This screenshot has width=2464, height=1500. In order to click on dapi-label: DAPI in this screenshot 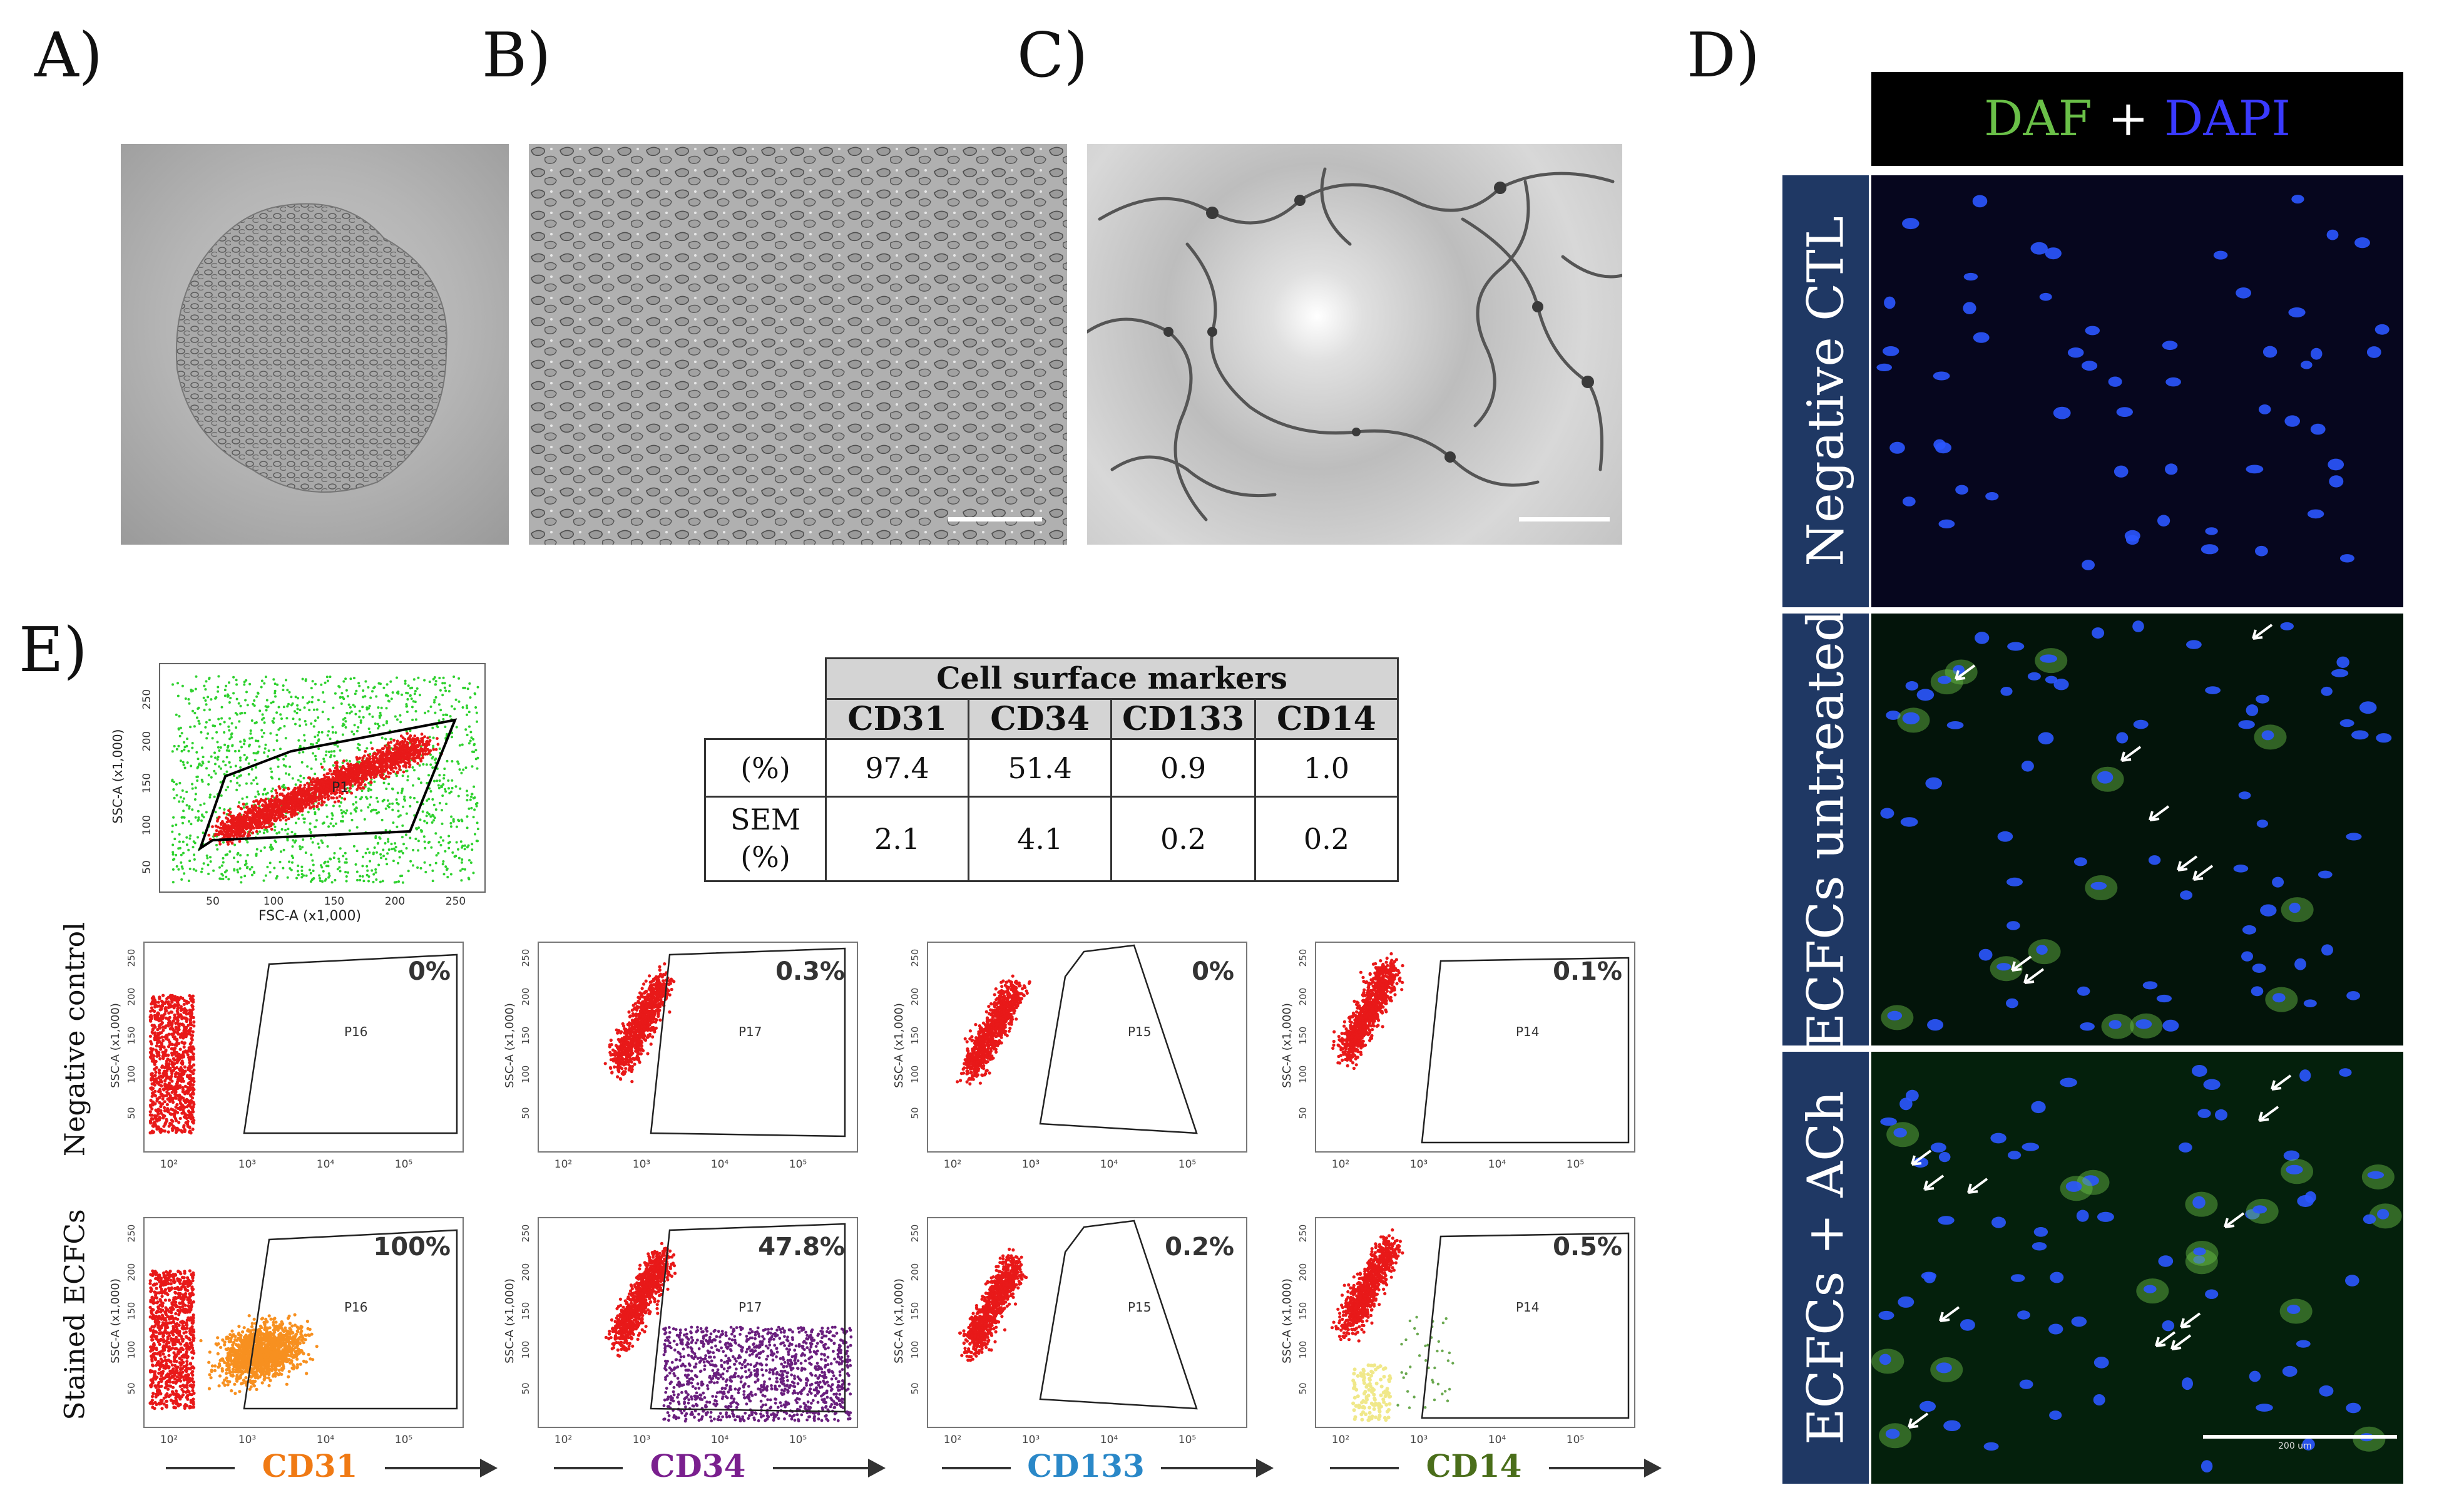, I will do `click(2227, 119)`.